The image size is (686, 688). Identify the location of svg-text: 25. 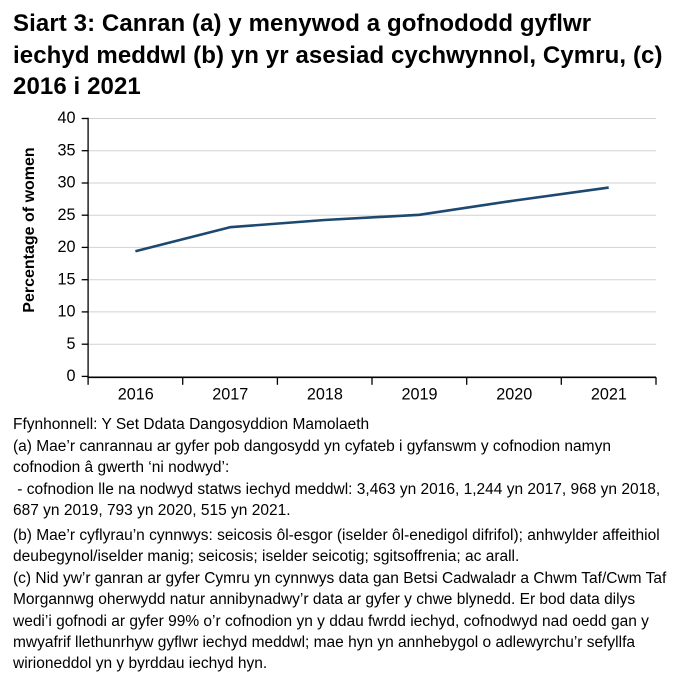
(66, 215).